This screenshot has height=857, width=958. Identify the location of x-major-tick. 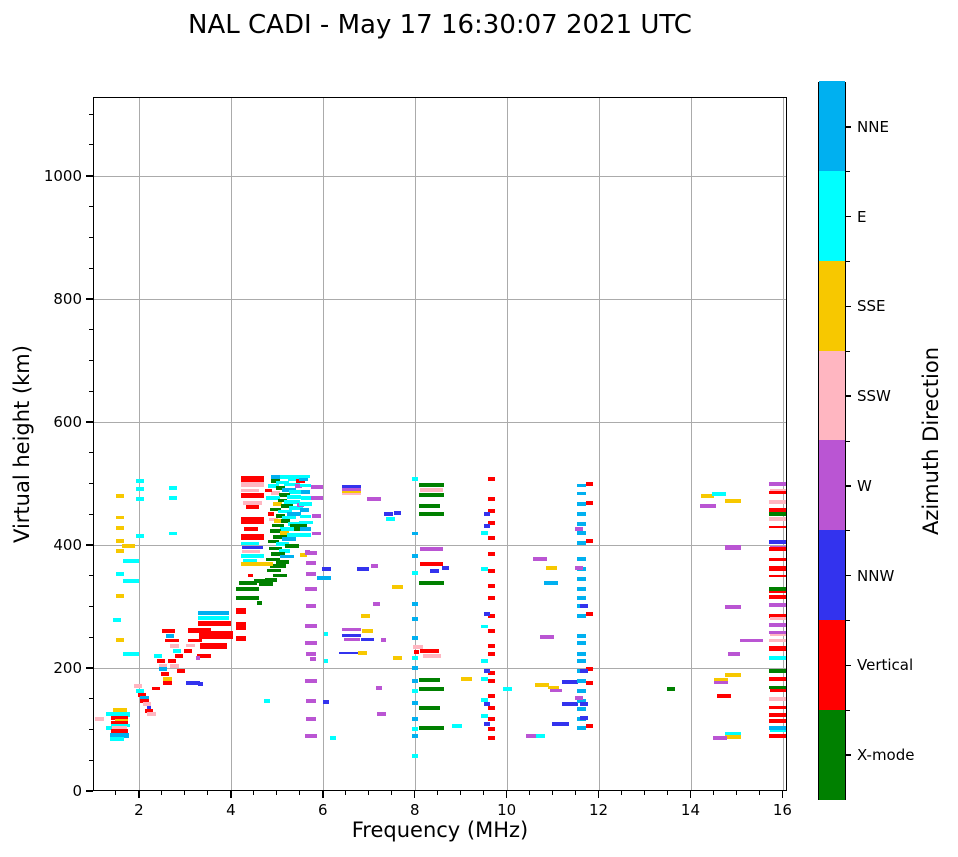
(414, 794).